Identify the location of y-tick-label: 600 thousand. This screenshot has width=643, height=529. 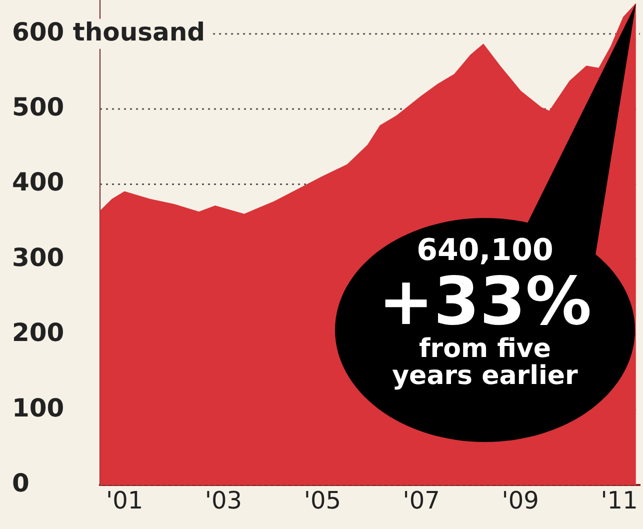
(109, 31).